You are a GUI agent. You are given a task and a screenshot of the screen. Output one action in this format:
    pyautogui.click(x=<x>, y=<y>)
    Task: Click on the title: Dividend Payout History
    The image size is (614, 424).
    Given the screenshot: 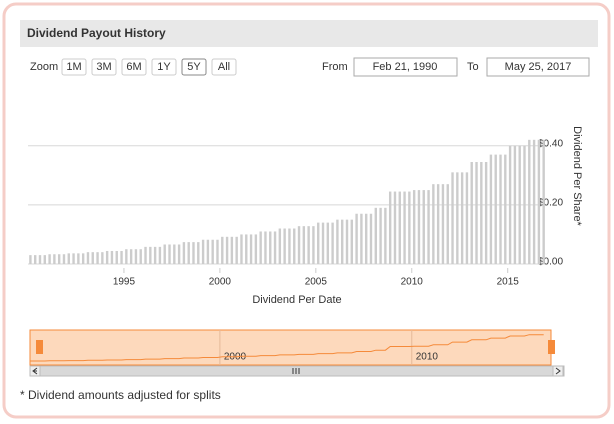 What is the action you would take?
    pyautogui.click(x=96, y=33)
    